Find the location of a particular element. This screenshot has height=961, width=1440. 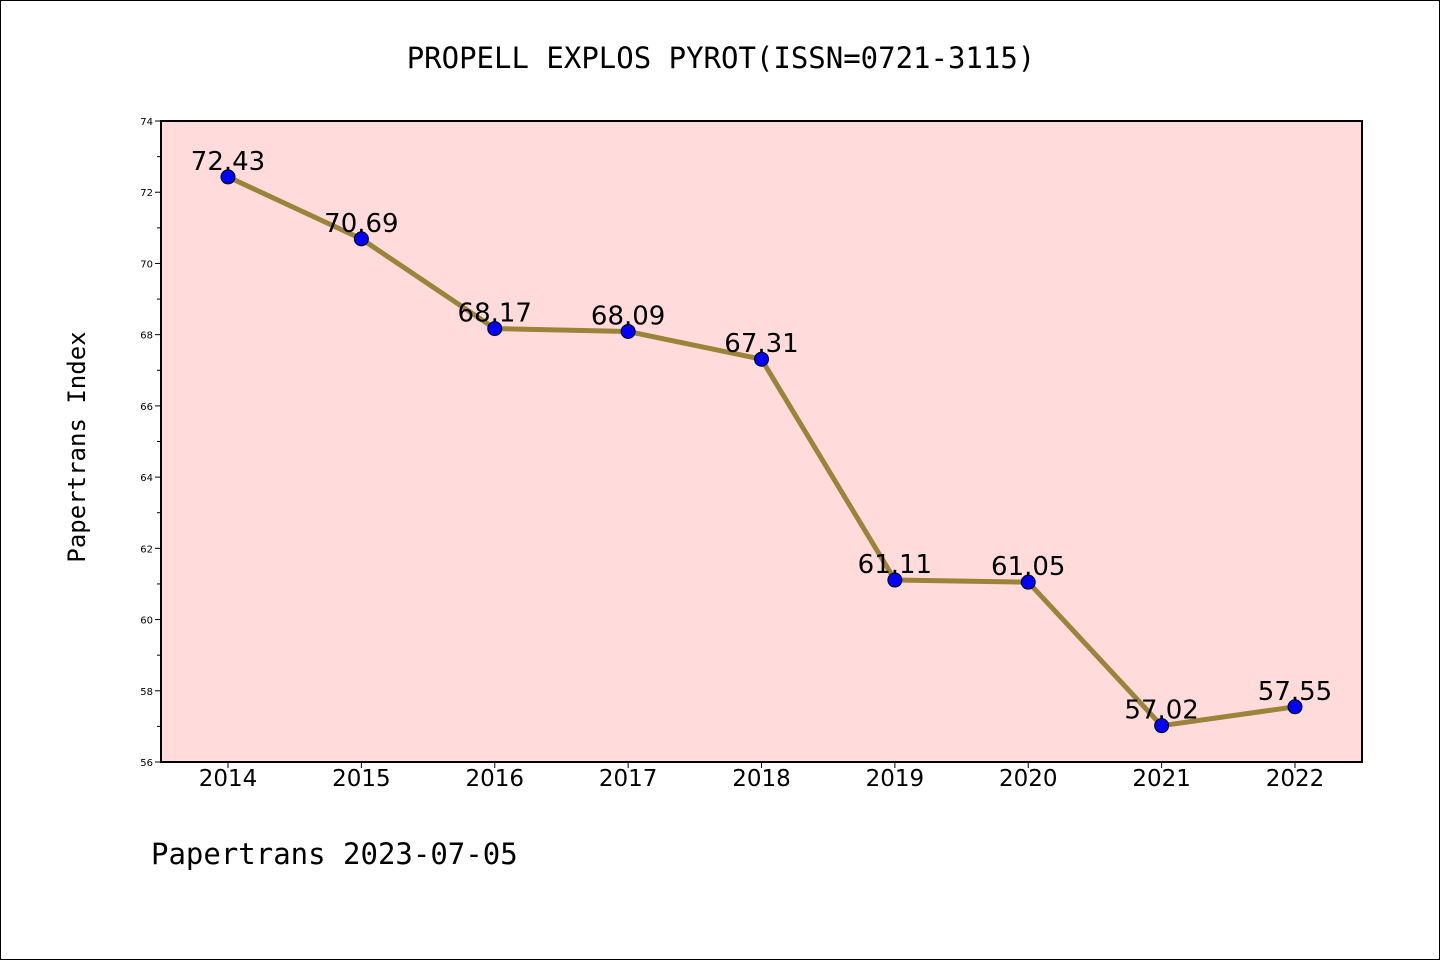

y-tick-label: 62 is located at coordinates (146, 549).